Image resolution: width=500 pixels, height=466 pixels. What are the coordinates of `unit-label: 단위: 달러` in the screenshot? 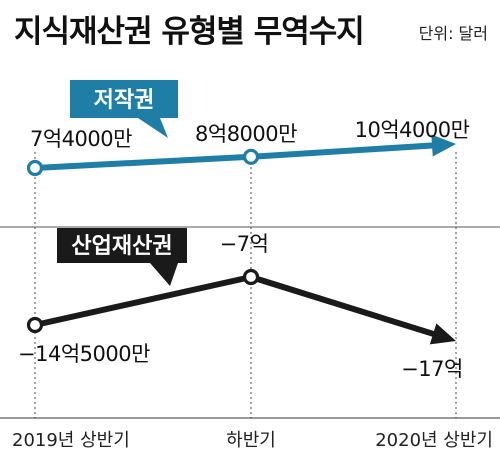 It's located at (453, 33).